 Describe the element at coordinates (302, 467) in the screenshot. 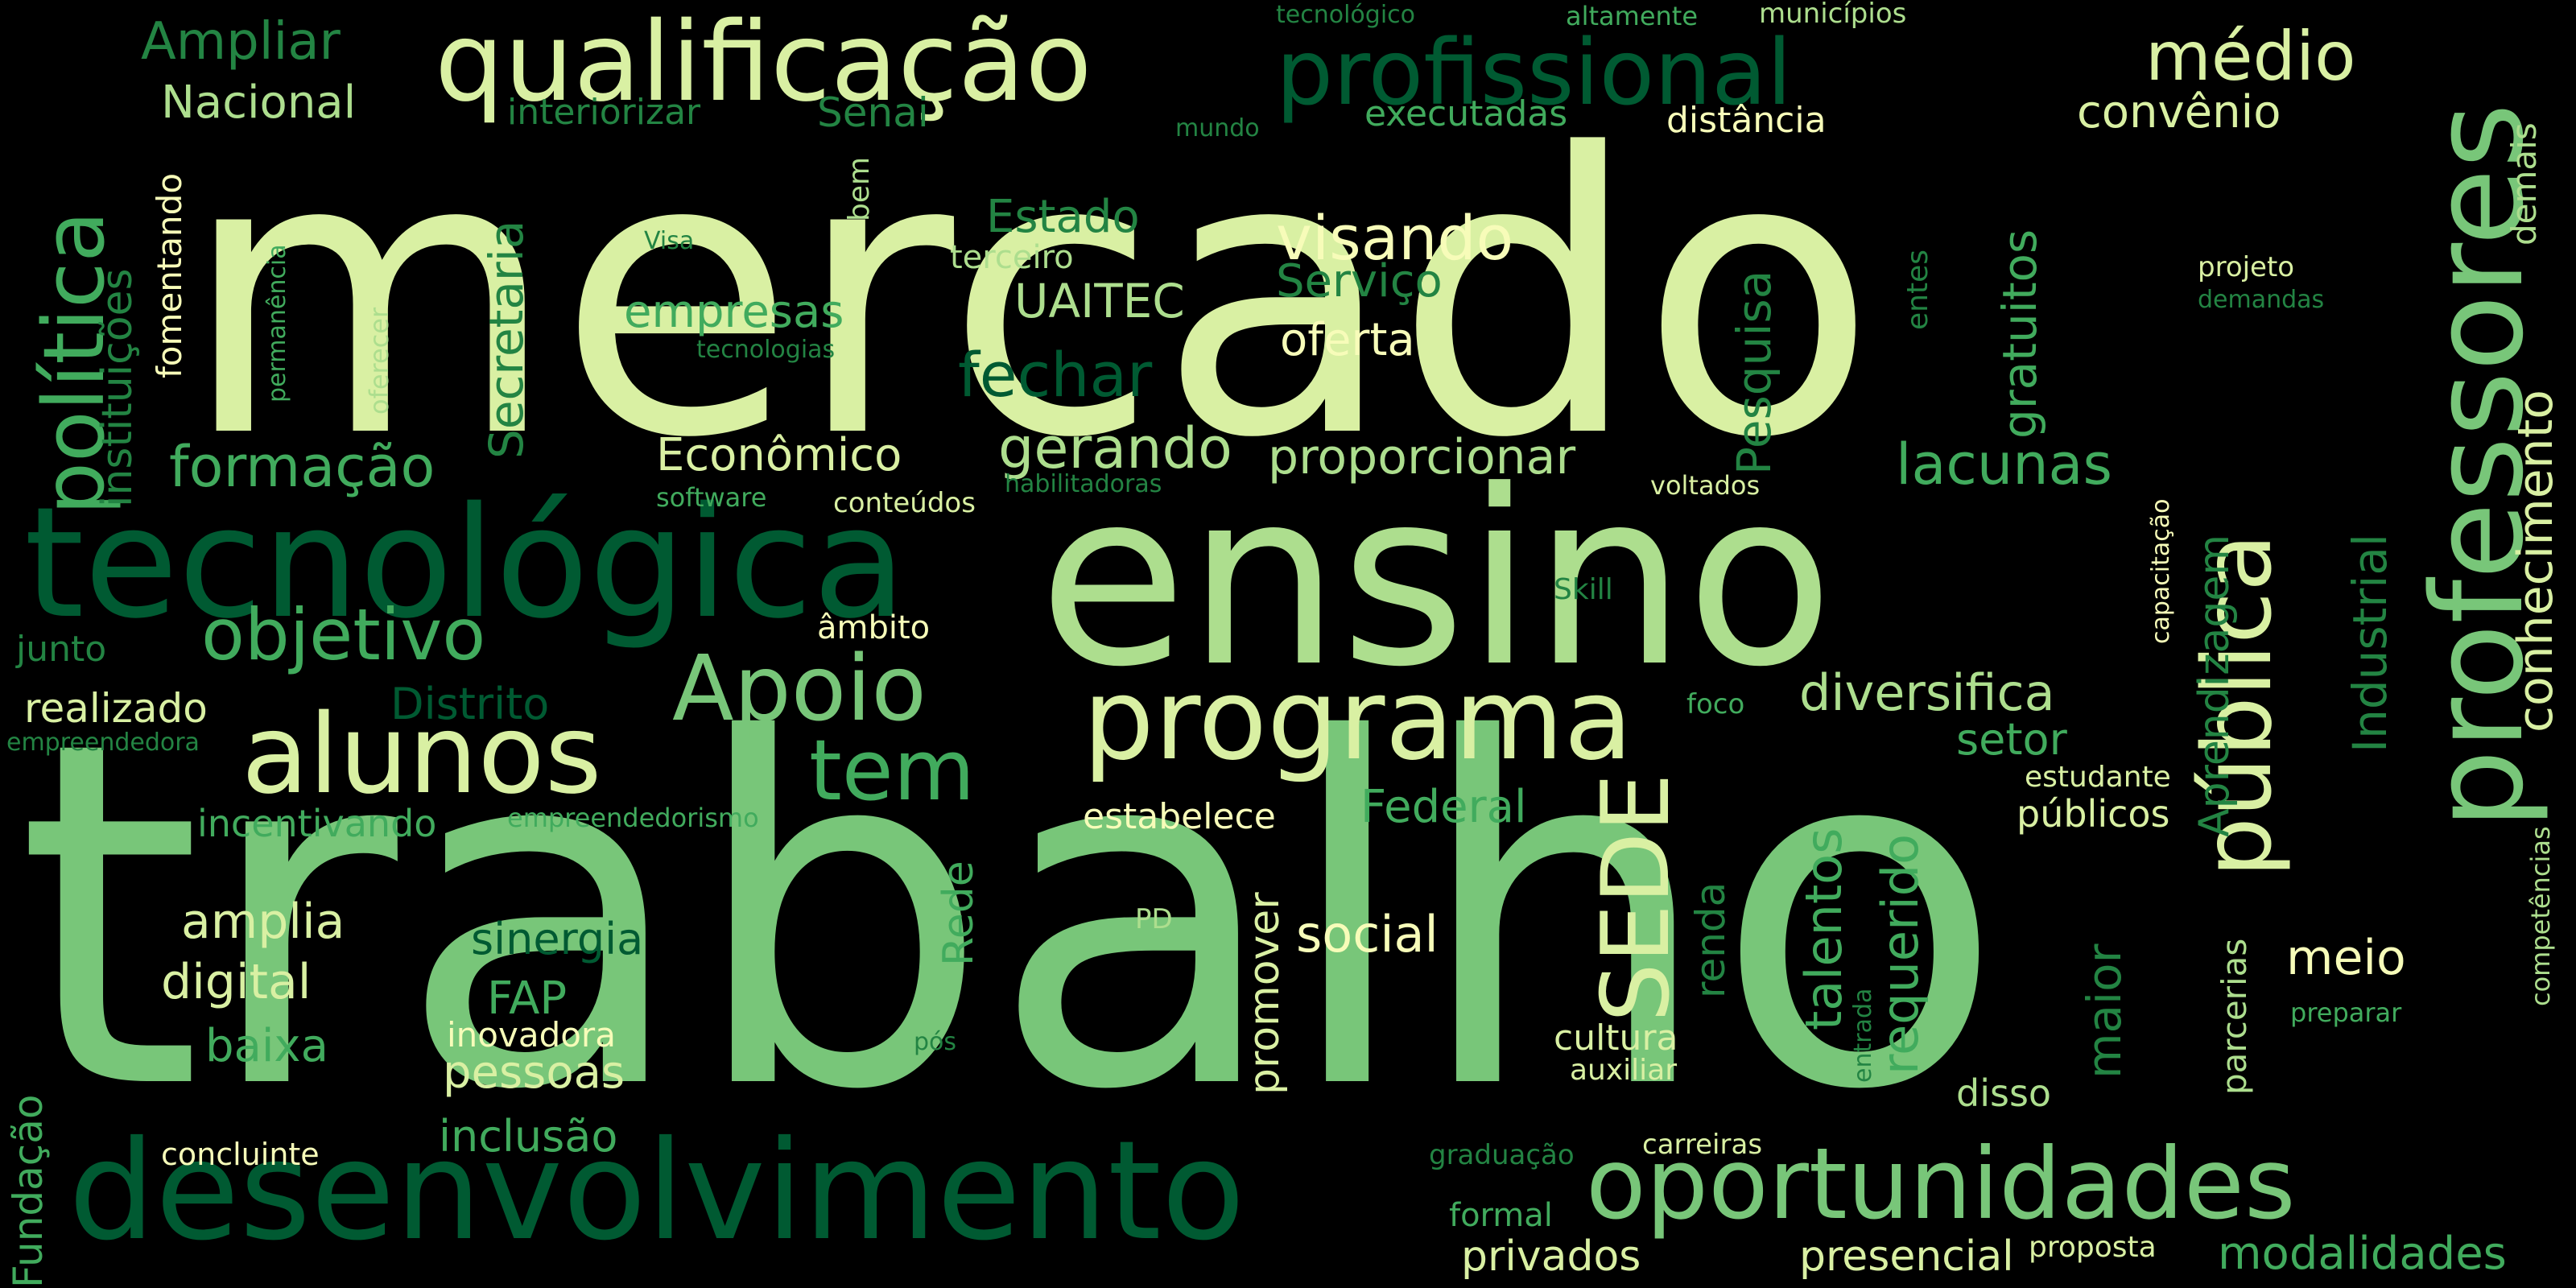

I see `word: formação` at that location.